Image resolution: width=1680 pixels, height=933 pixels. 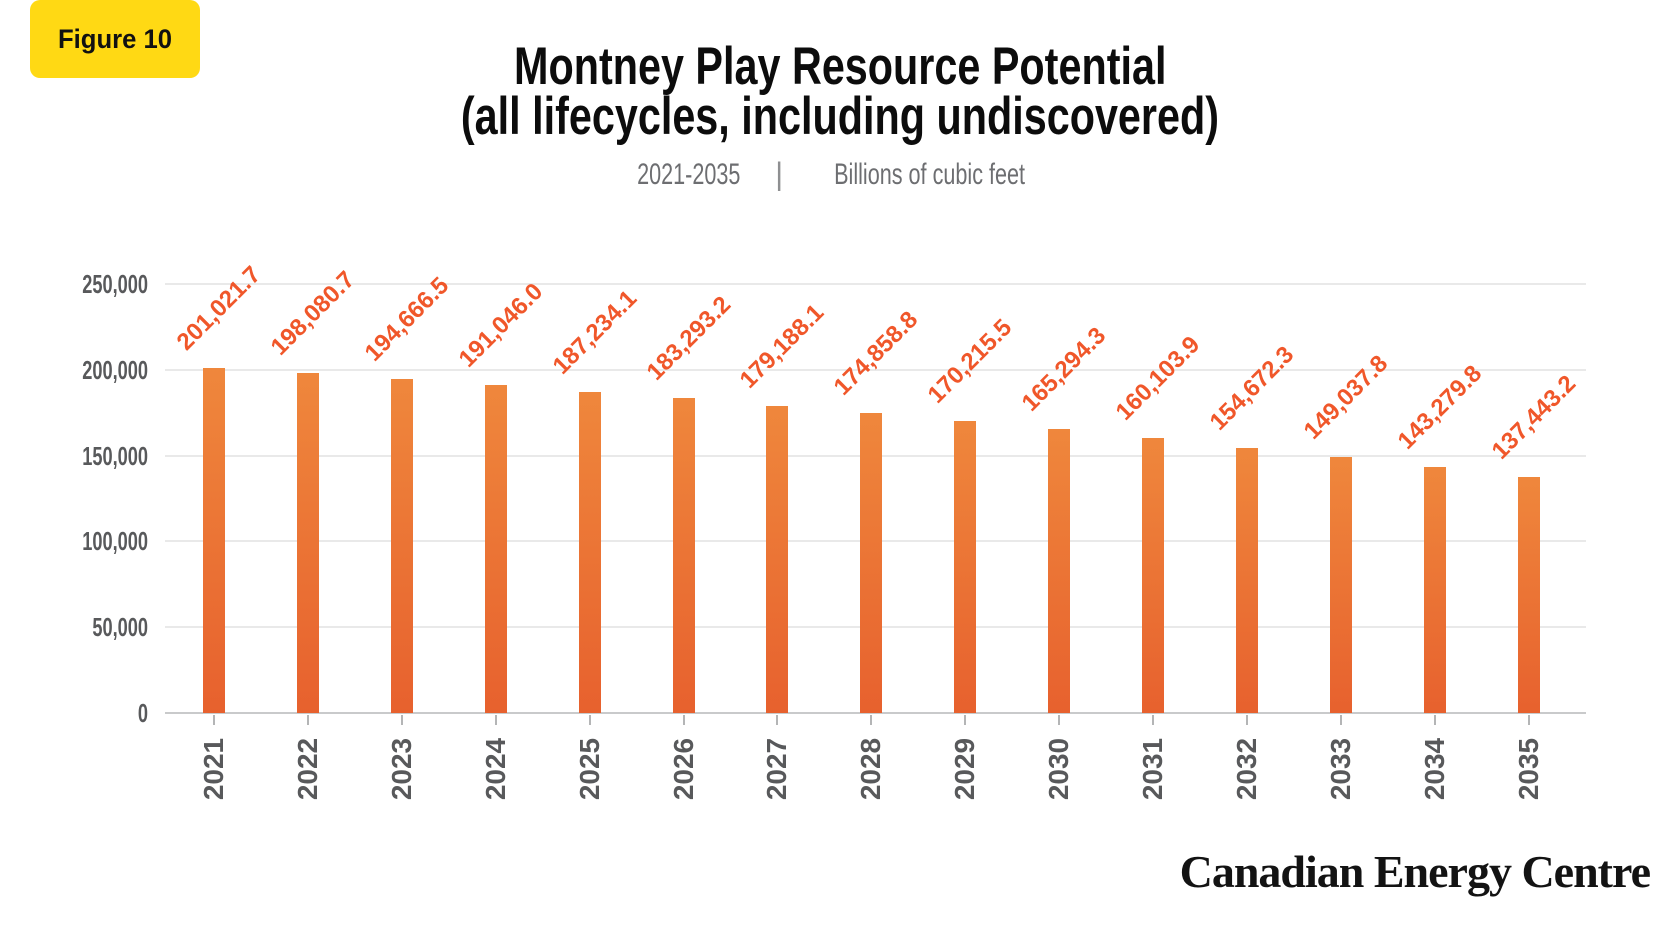 I want to click on gridline-200,000, so click(x=875, y=369).